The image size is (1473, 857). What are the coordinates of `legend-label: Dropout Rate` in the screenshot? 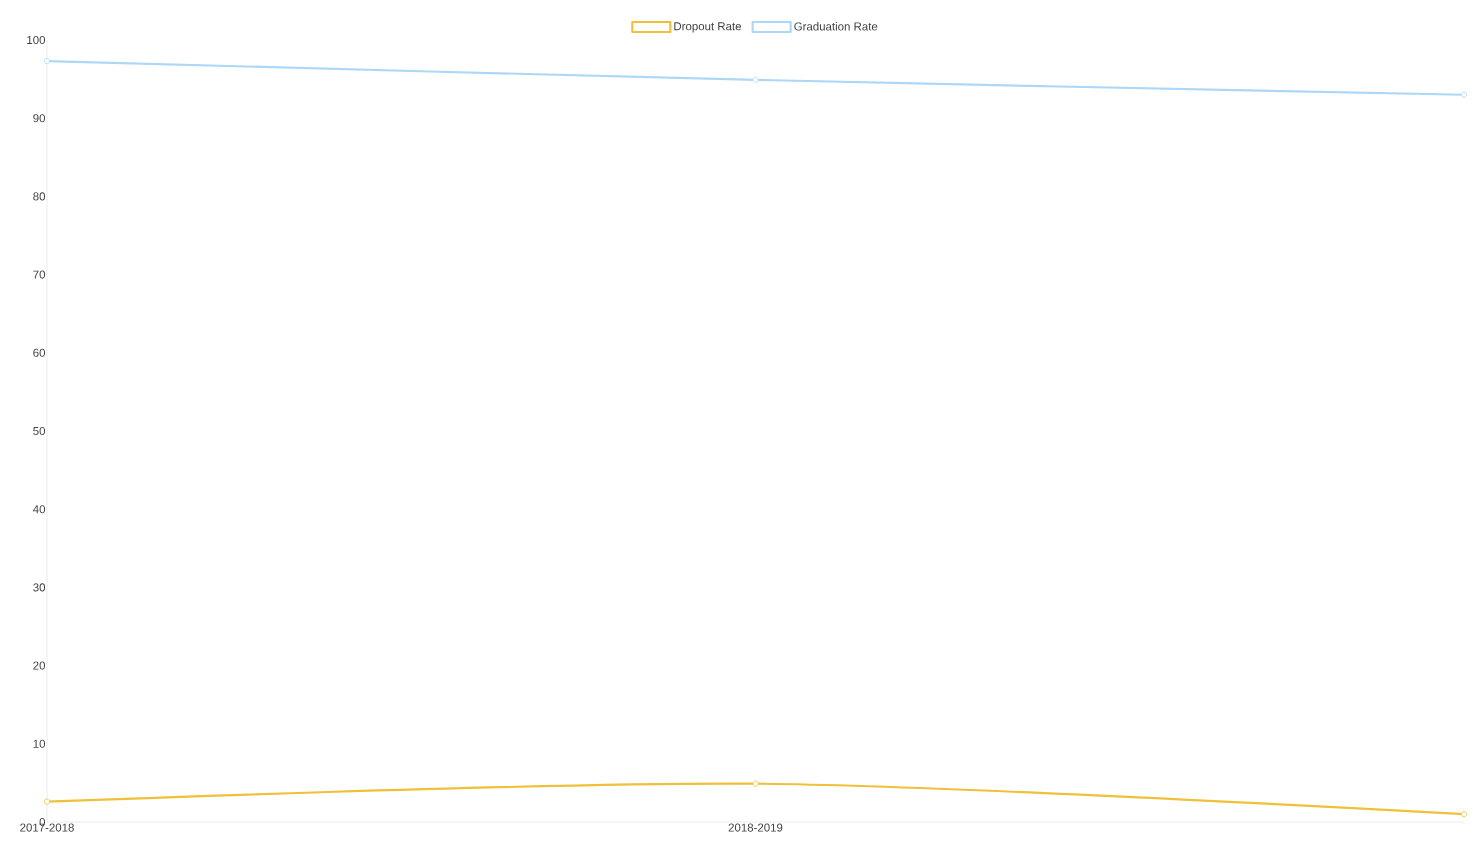 It's located at (708, 27).